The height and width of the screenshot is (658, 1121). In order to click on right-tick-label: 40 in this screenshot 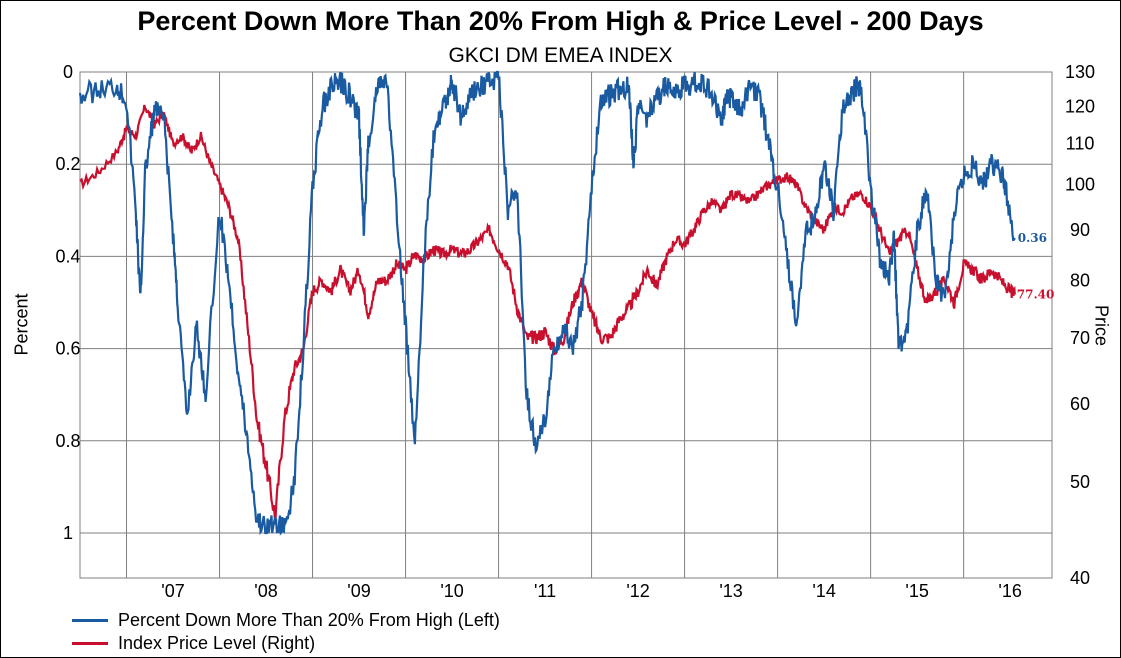, I will do `click(1080, 578)`.